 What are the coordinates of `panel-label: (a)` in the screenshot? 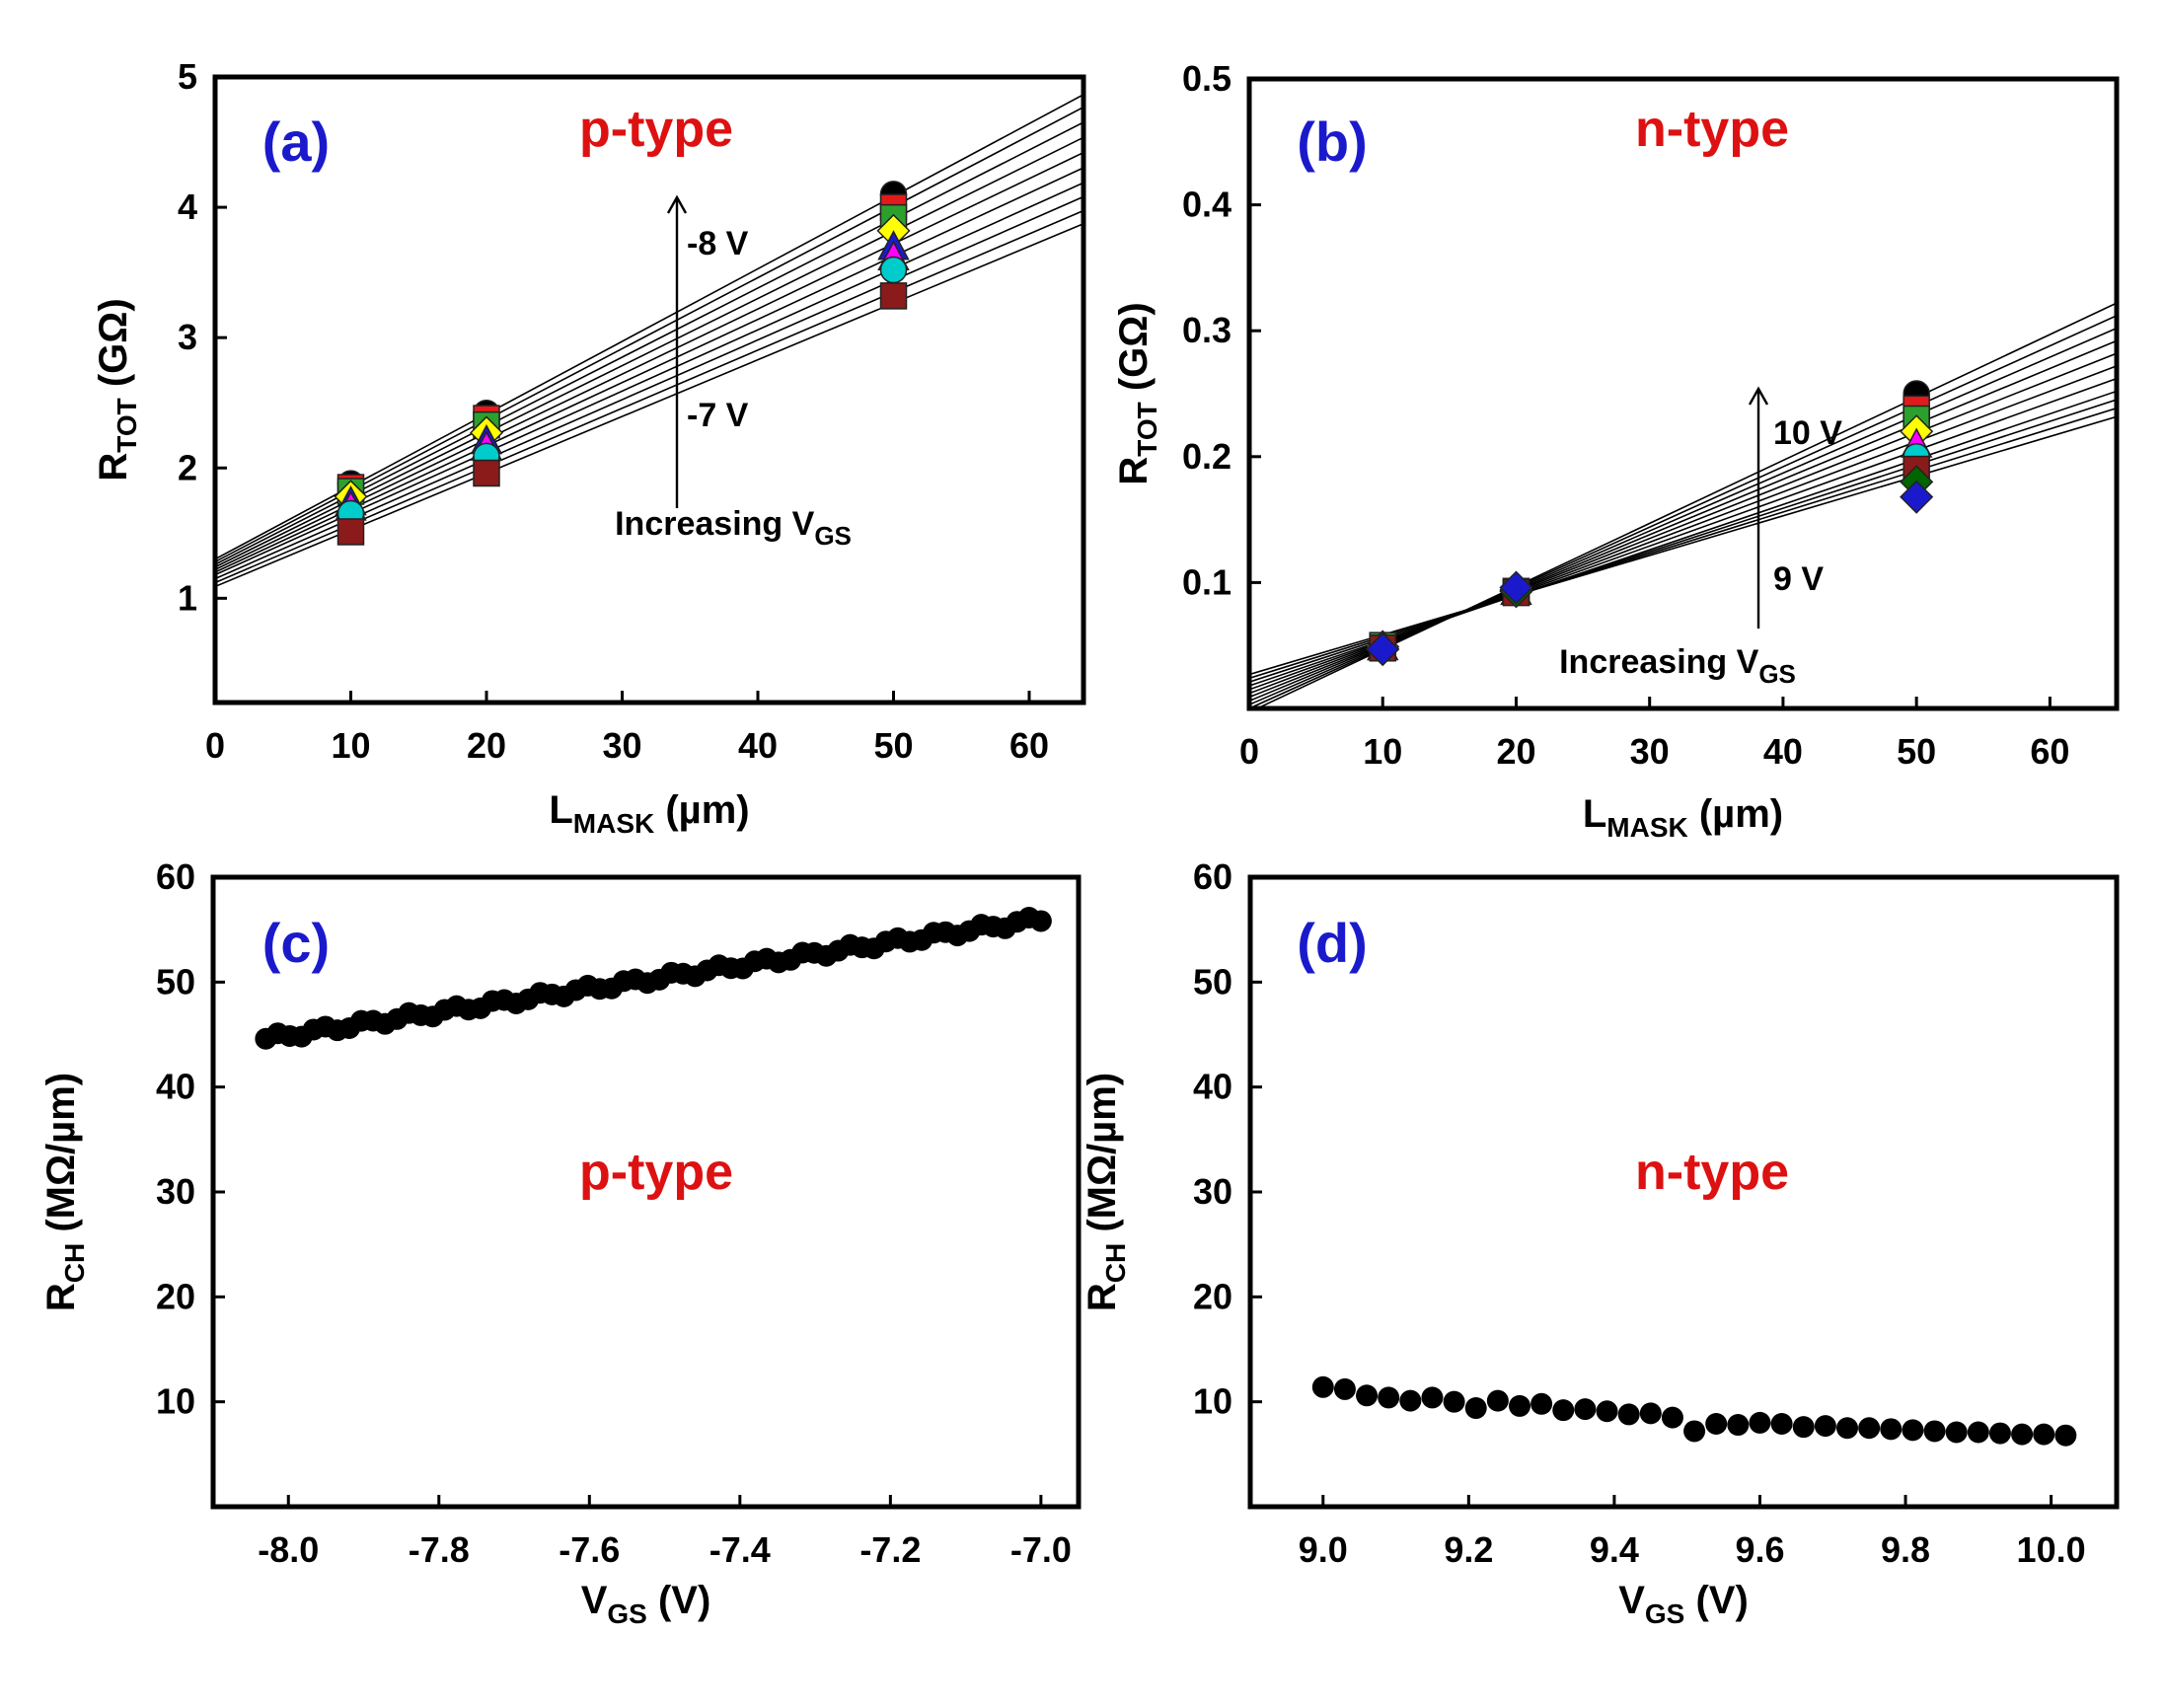 It's located at (296, 142).